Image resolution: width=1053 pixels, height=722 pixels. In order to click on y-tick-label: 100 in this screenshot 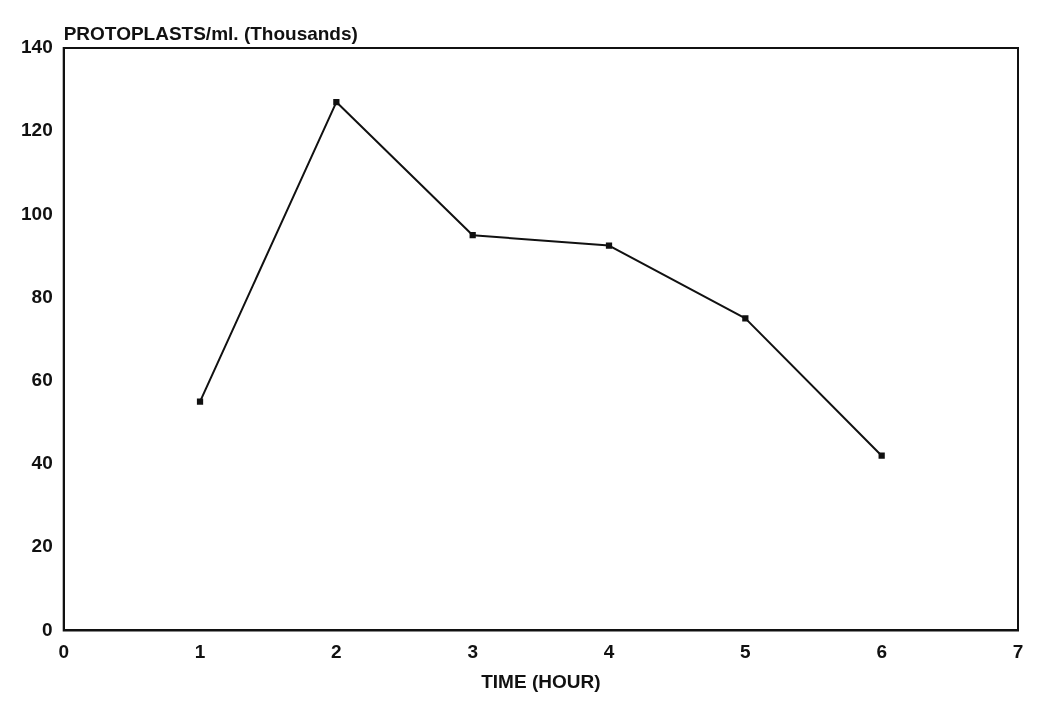, I will do `click(37, 213)`.